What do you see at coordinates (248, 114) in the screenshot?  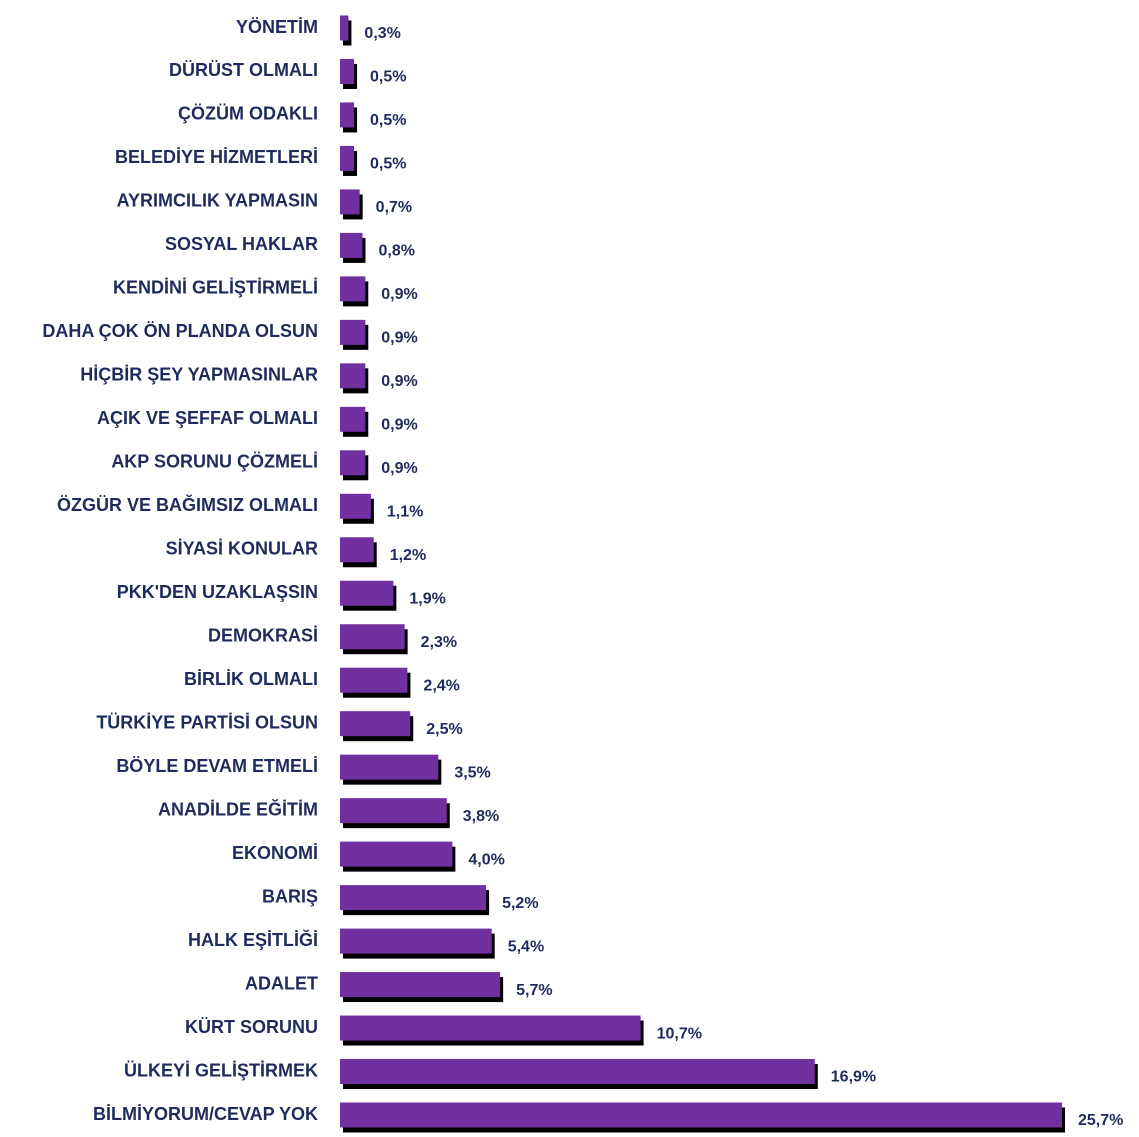 I see `category-label: ÇÖZÜM ODAKLI` at bounding box center [248, 114].